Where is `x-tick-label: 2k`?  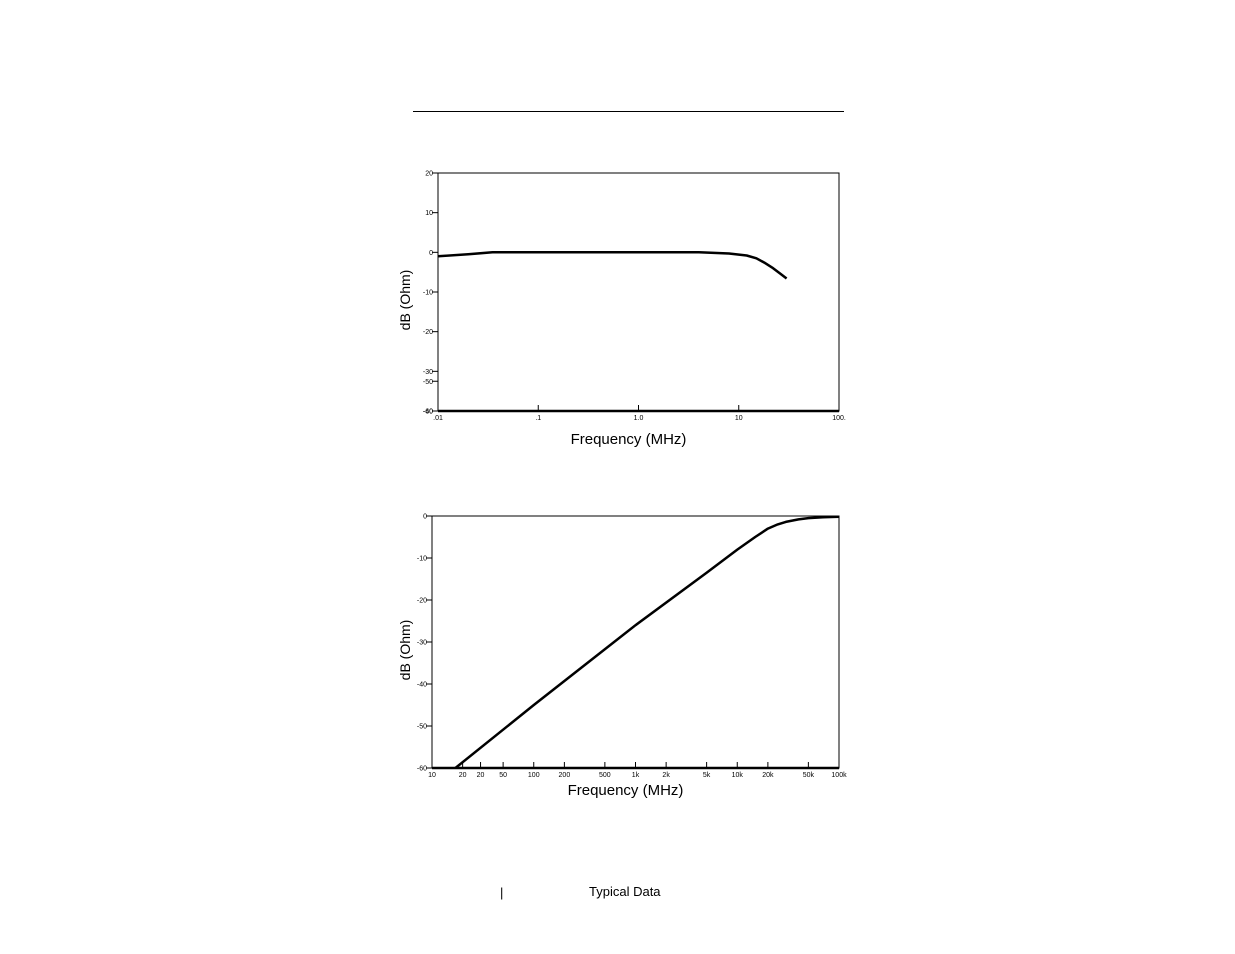 x-tick-label: 2k is located at coordinates (666, 775).